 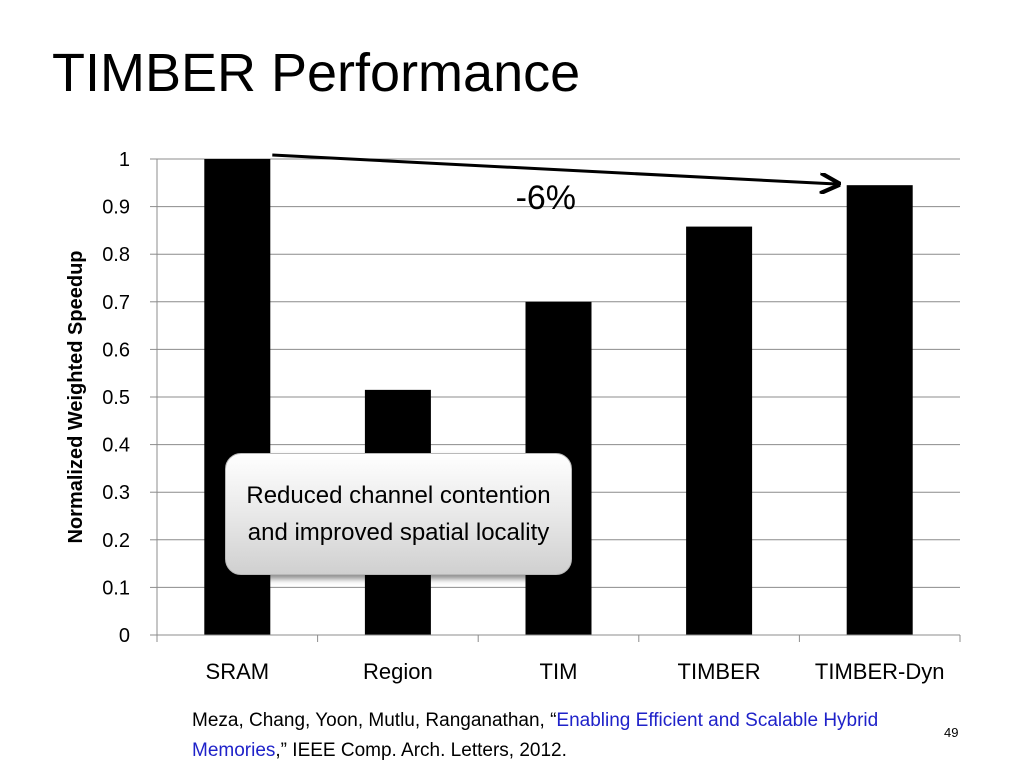 What do you see at coordinates (116, 350) in the screenshot?
I see `y-tick-label: 0.6` at bounding box center [116, 350].